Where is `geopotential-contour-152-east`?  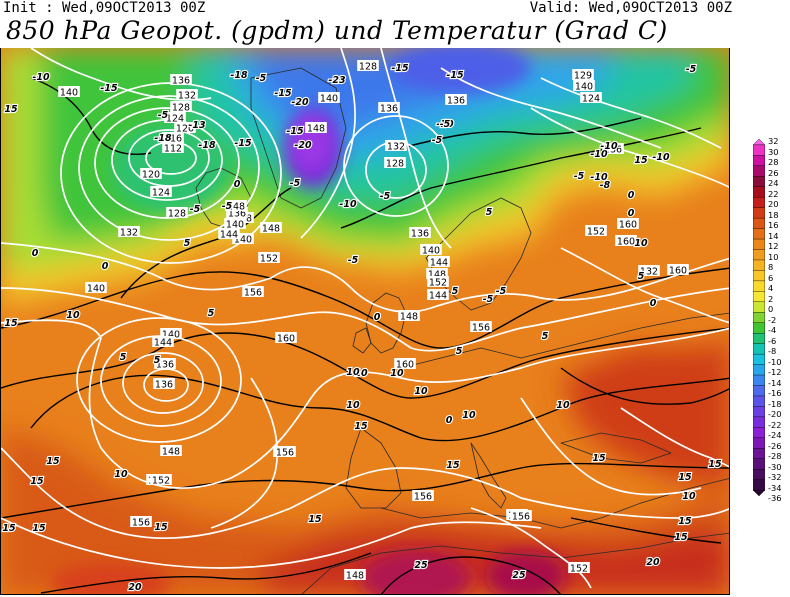 geopotential-contour-152-east is located at coordinates (644, 285).